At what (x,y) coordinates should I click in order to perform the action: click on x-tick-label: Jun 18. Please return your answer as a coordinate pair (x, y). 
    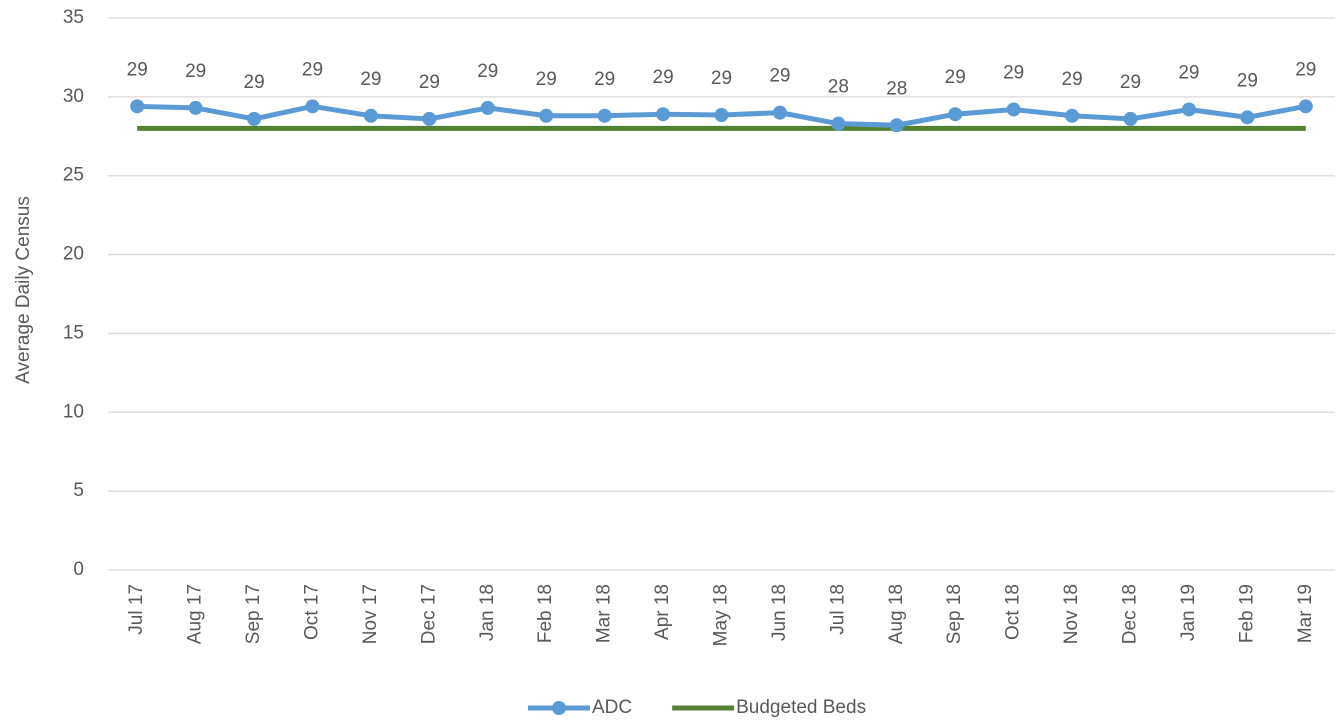
    Looking at the image, I should click on (779, 612).